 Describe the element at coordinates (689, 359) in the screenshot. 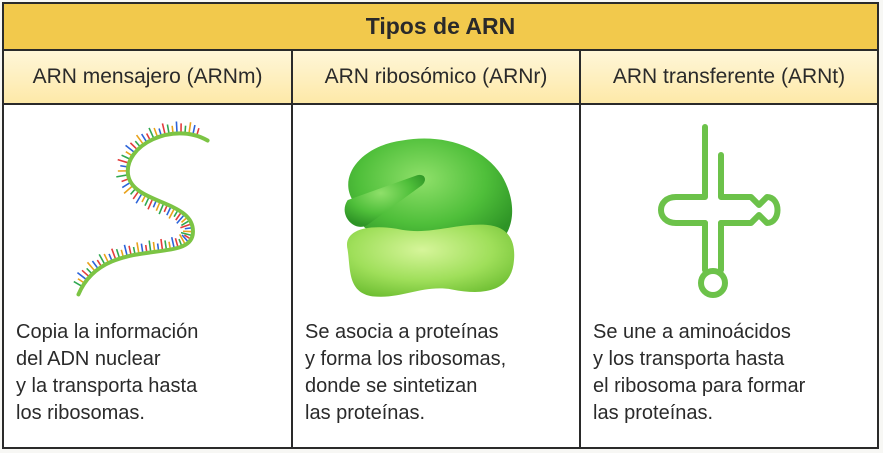

I see `trna-line-2: y los transporta hasta` at that location.